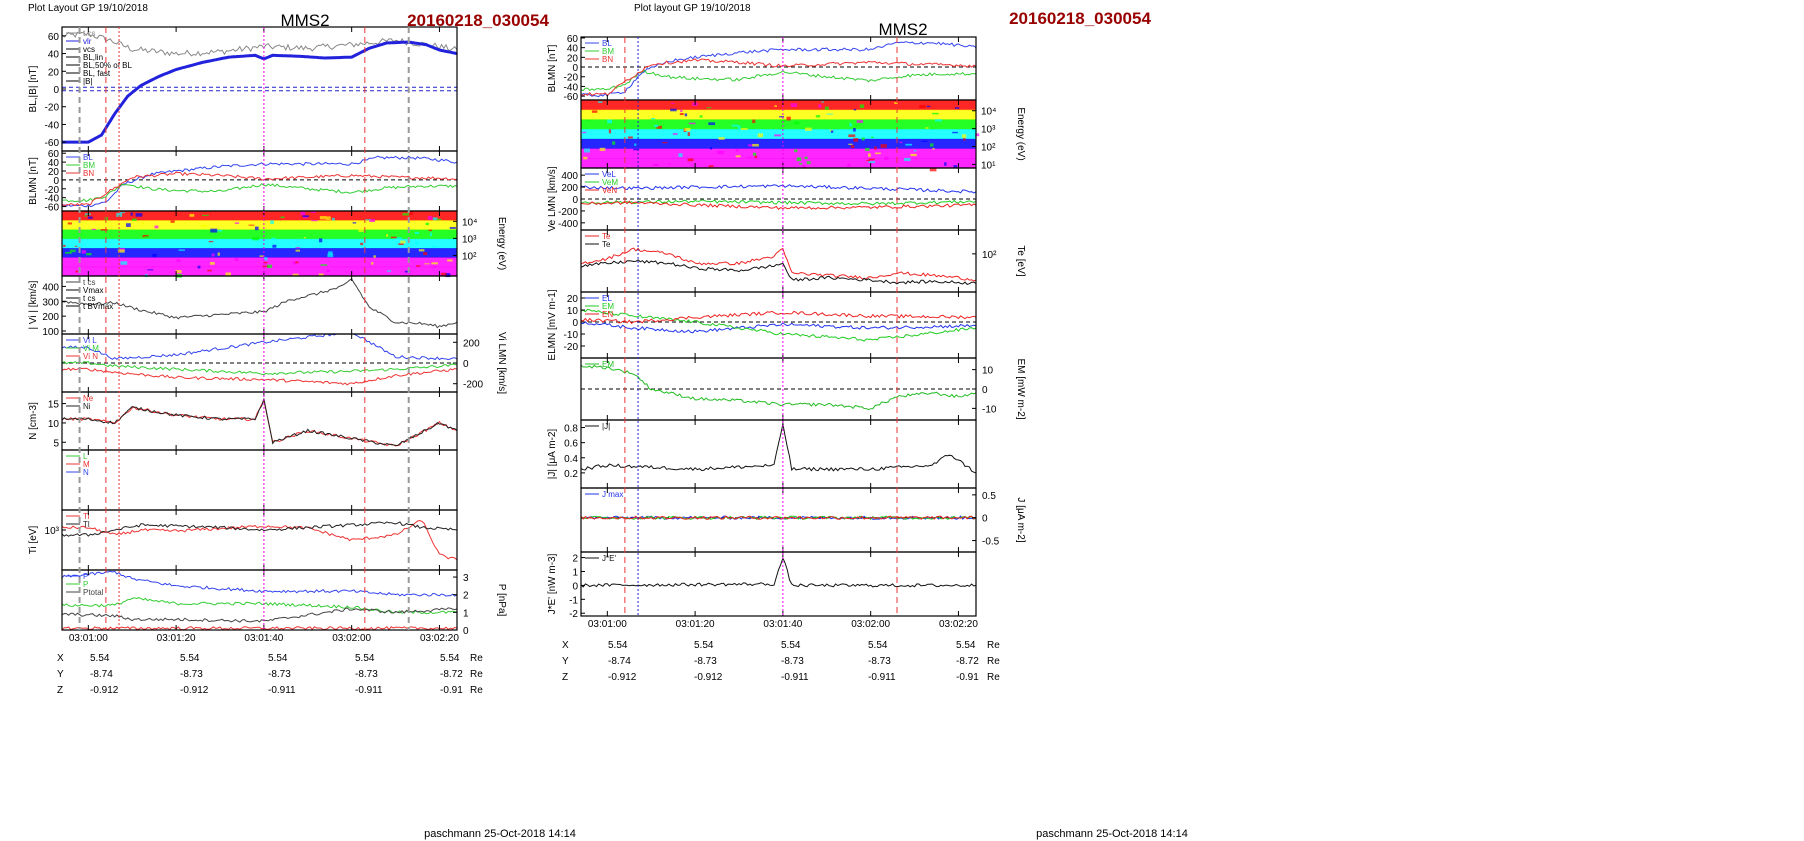 The width and height of the screenshot is (1804, 841). Describe the element at coordinates (54, 424) in the screenshot. I see `y-tick-label: 10` at that location.